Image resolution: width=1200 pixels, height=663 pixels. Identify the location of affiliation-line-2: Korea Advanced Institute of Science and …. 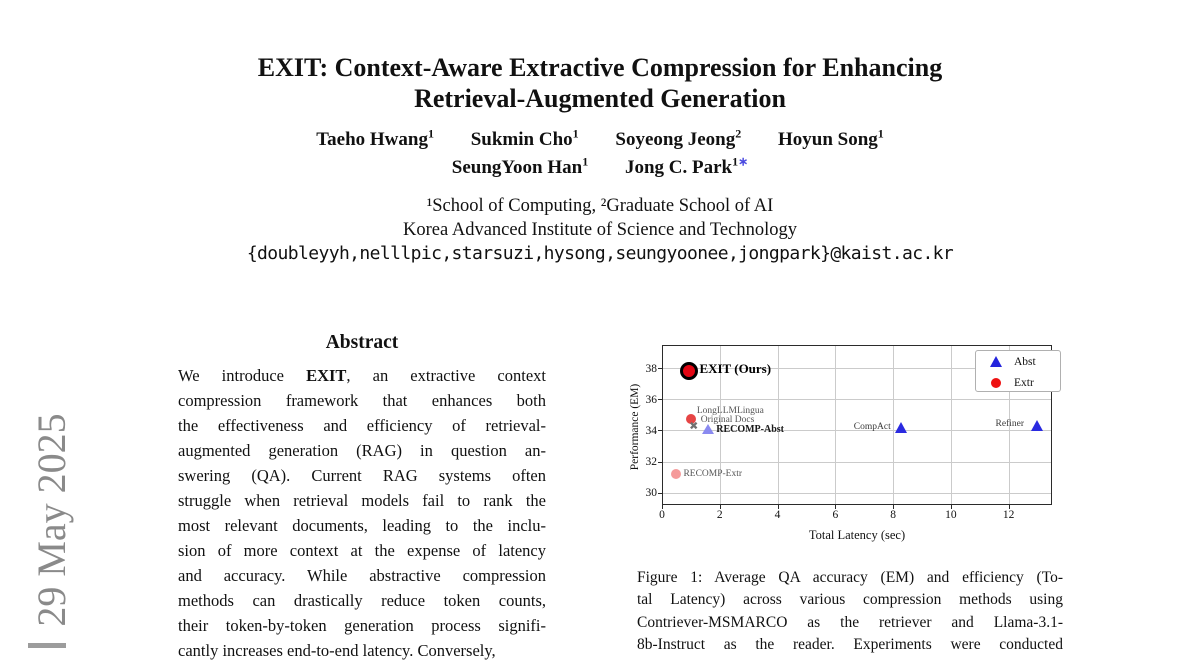
(600, 230).